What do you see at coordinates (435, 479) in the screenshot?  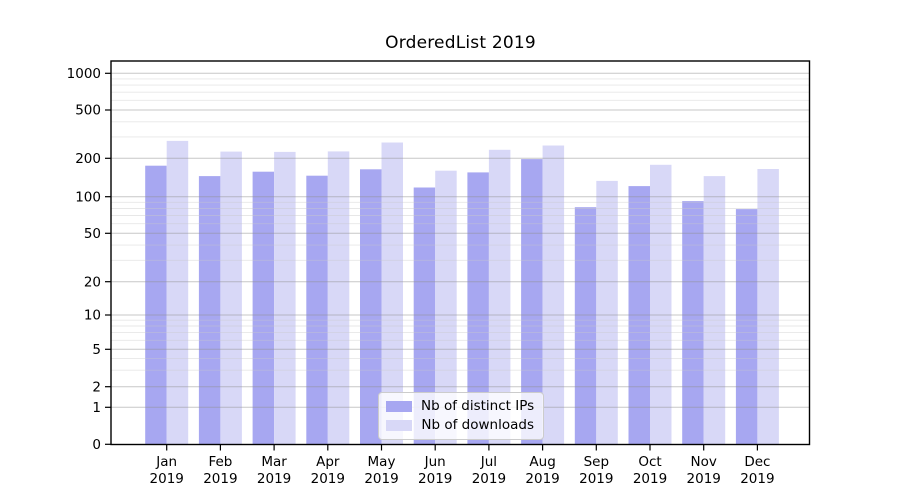 I see `x-tick-year-jun: 2019` at bounding box center [435, 479].